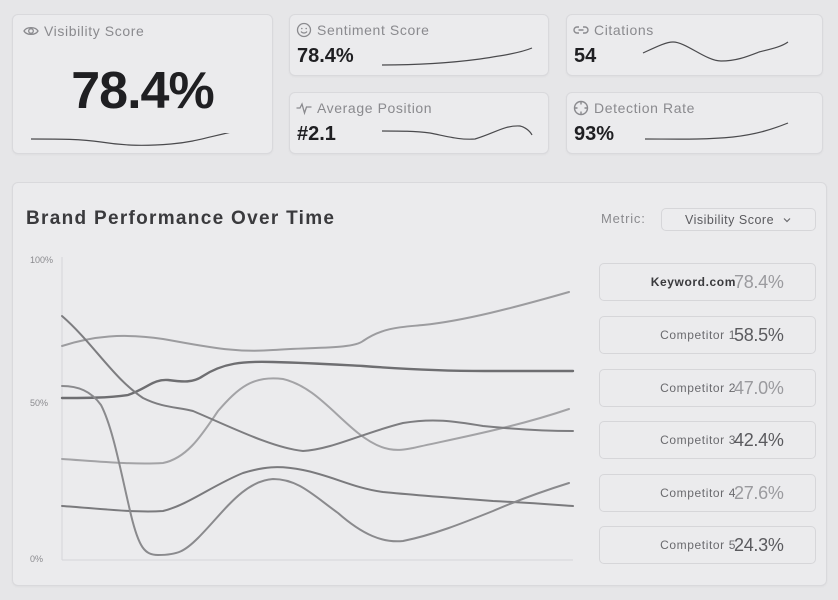 This screenshot has width=838, height=600. What do you see at coordinates (707, 440) in the screenshot?
I see `legend-item-competitor-3: Competitor 3 42.4%` at bounding box center [707, 440].